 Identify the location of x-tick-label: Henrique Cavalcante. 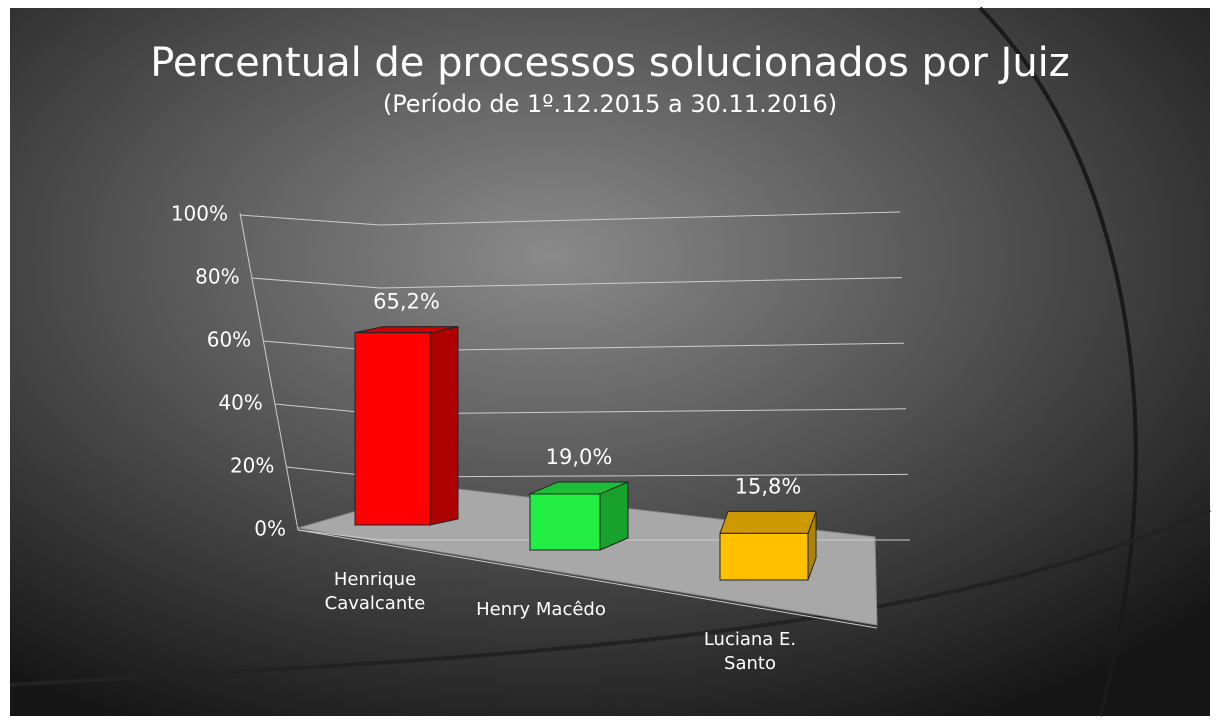
(375, 591).